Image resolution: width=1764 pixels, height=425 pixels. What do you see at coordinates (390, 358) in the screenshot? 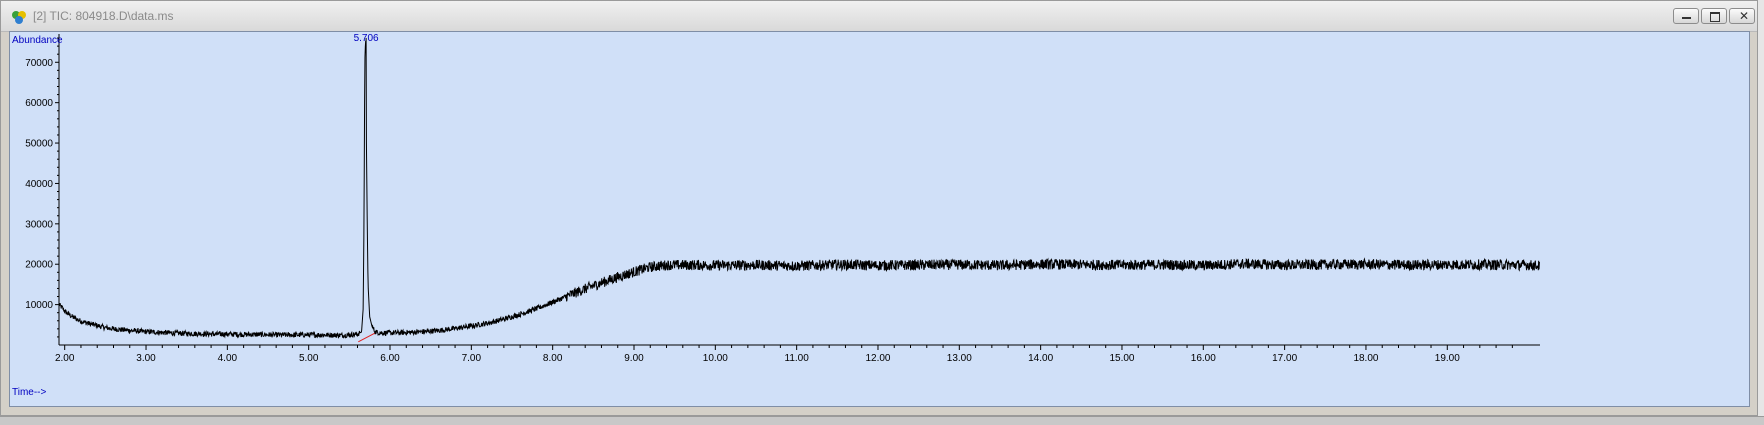
I see `x-tick-label: 6.00` at bounding box center [390, 358].